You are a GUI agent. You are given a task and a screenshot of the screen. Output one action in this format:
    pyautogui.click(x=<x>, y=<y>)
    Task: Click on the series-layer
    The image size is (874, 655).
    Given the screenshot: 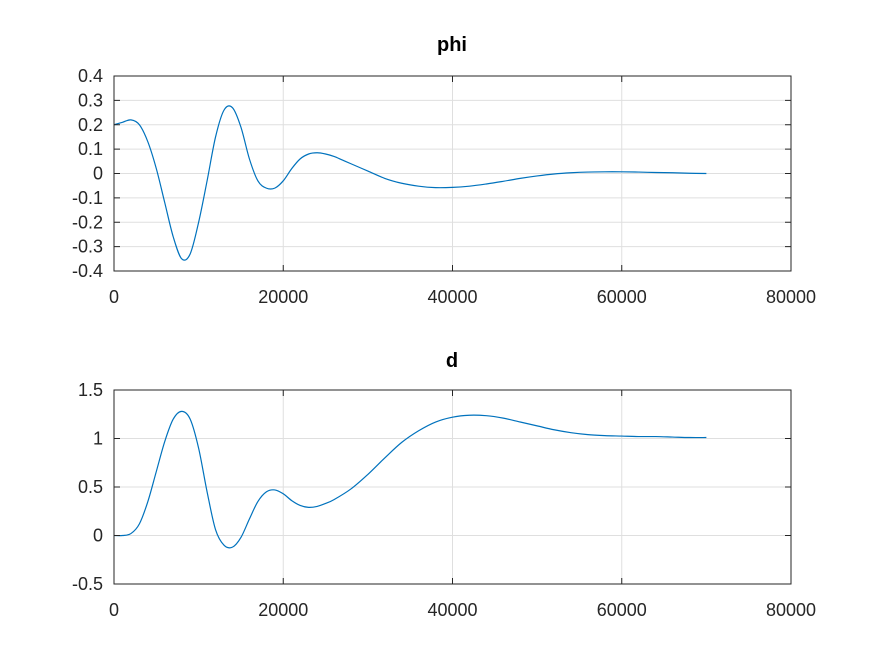 What is the action you would take?
    pyautogui.click(x=410, y=479)
    